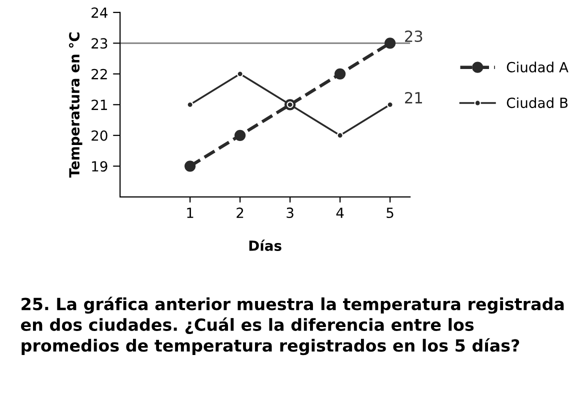 Image resolution: width=580 pixels, height=401 pixels. Describe the element at coordinates (390, 213) in the screenshot. I see `x-tick-label: 5` at that location.